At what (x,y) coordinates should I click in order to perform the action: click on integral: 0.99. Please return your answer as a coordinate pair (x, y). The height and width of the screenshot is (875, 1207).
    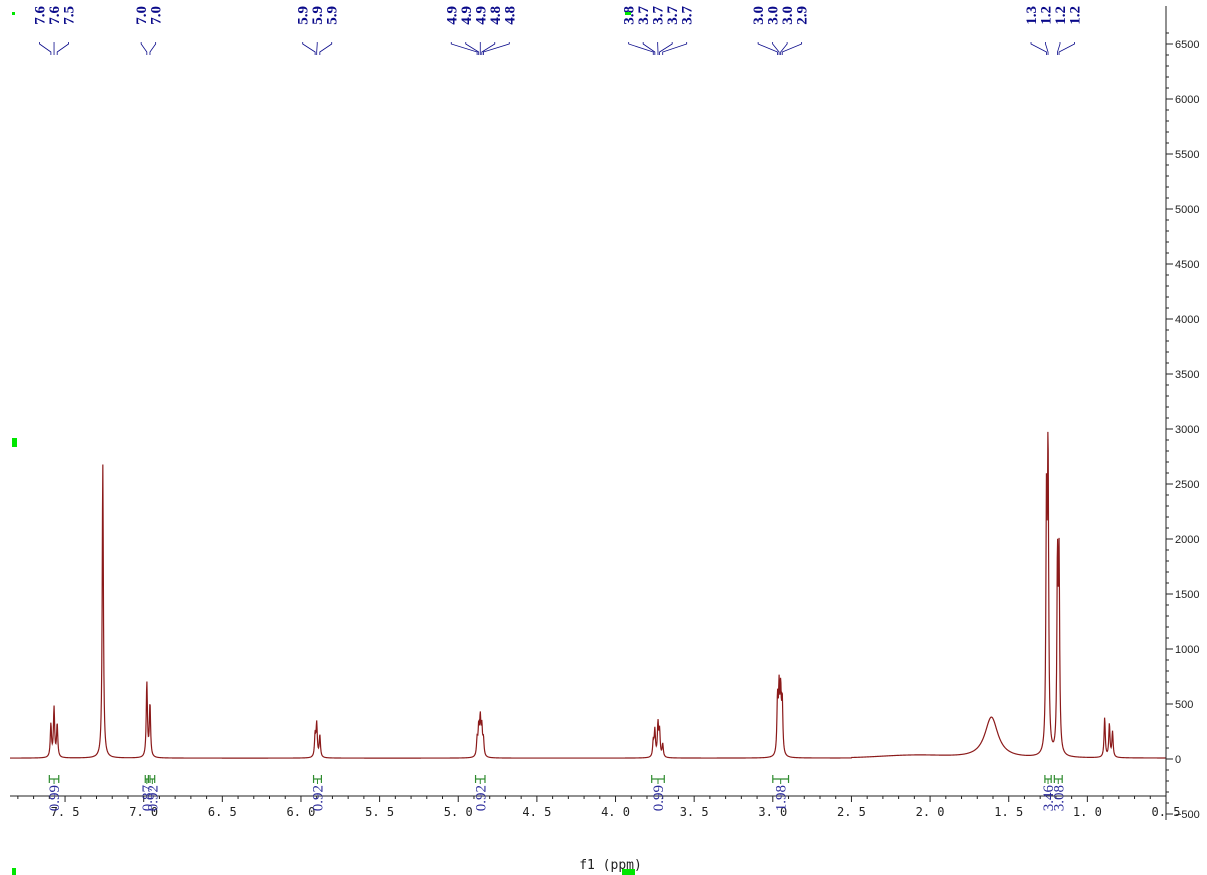
    Looking at the image, I should click on (55, 793).